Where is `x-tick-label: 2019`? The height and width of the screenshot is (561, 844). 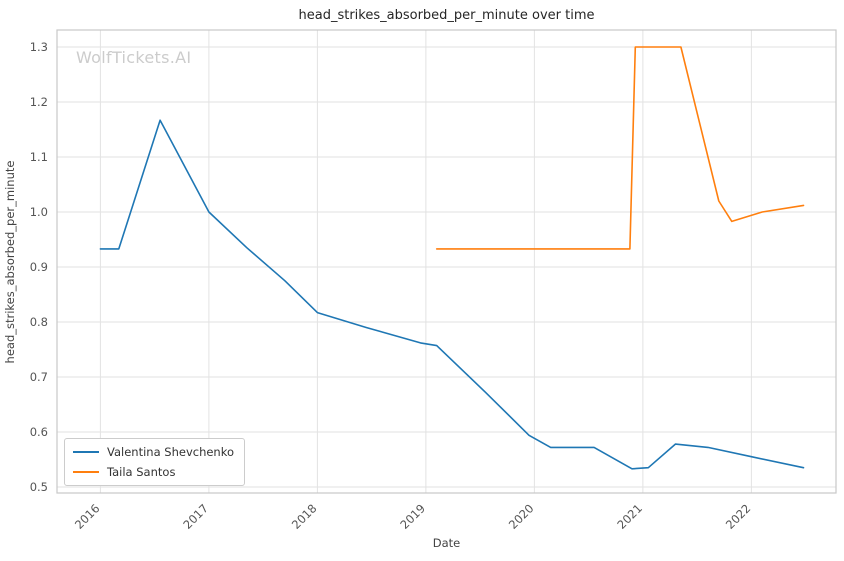
x-tick-label: 2019 is located at coordinates (412, 516).